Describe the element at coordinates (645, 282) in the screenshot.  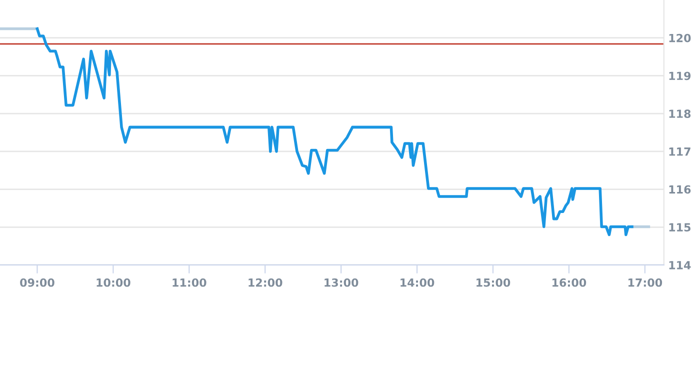
I see `x-tick-label: 17:00` at that location.